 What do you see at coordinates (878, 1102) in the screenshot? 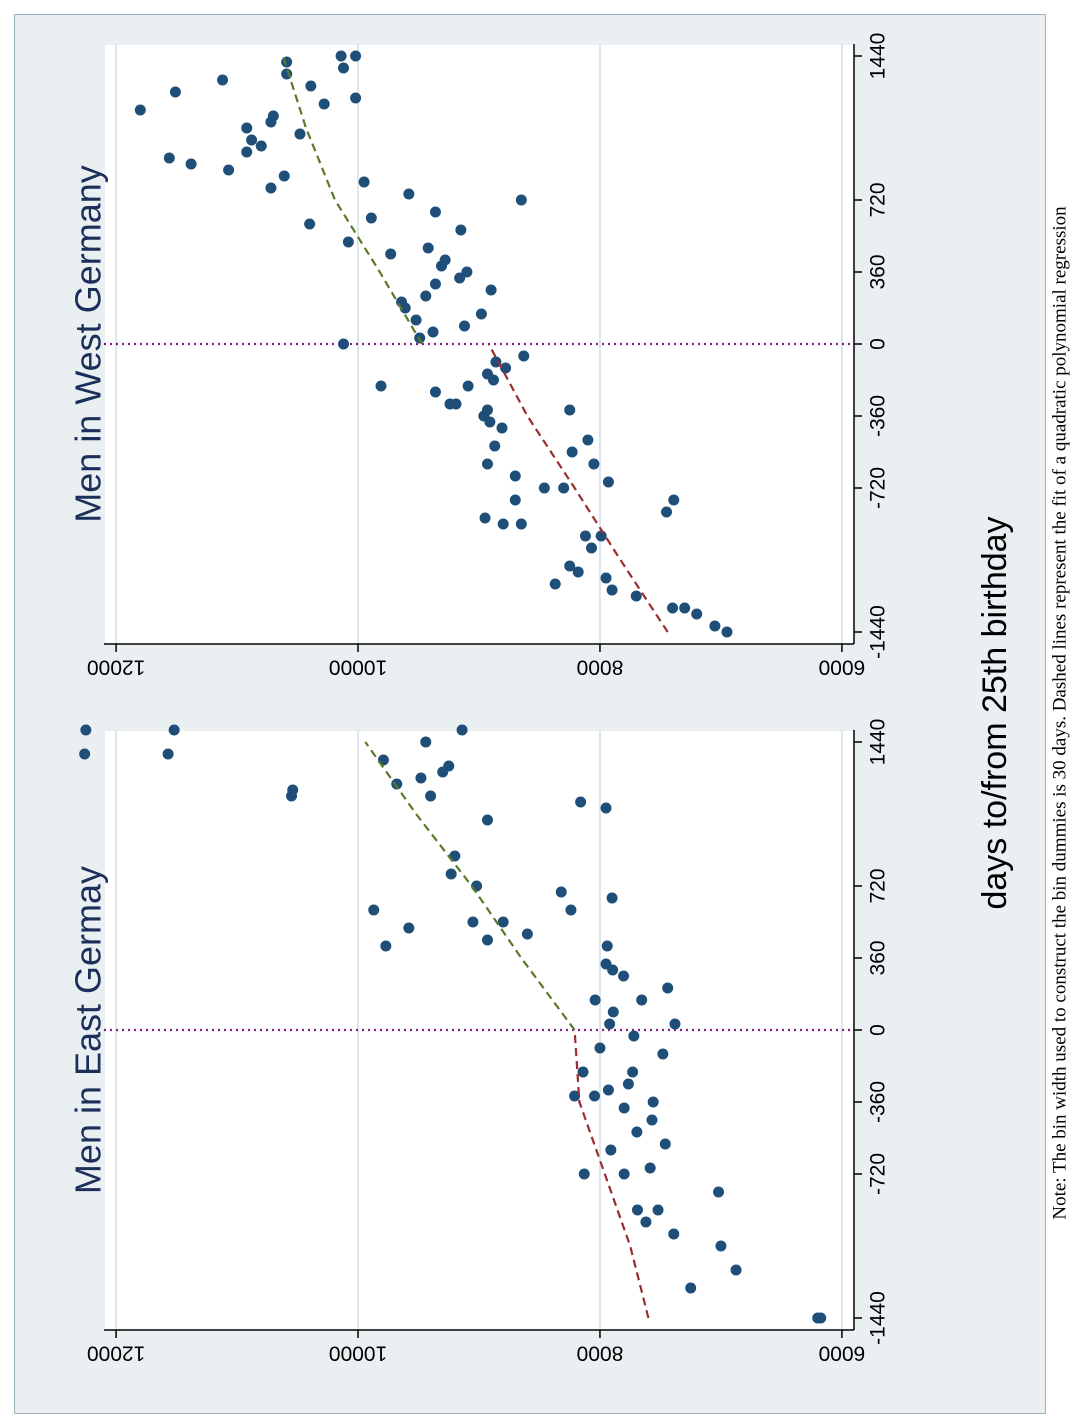
I see `east-day-tick-label: -360` at bounding box center [878, 1102].